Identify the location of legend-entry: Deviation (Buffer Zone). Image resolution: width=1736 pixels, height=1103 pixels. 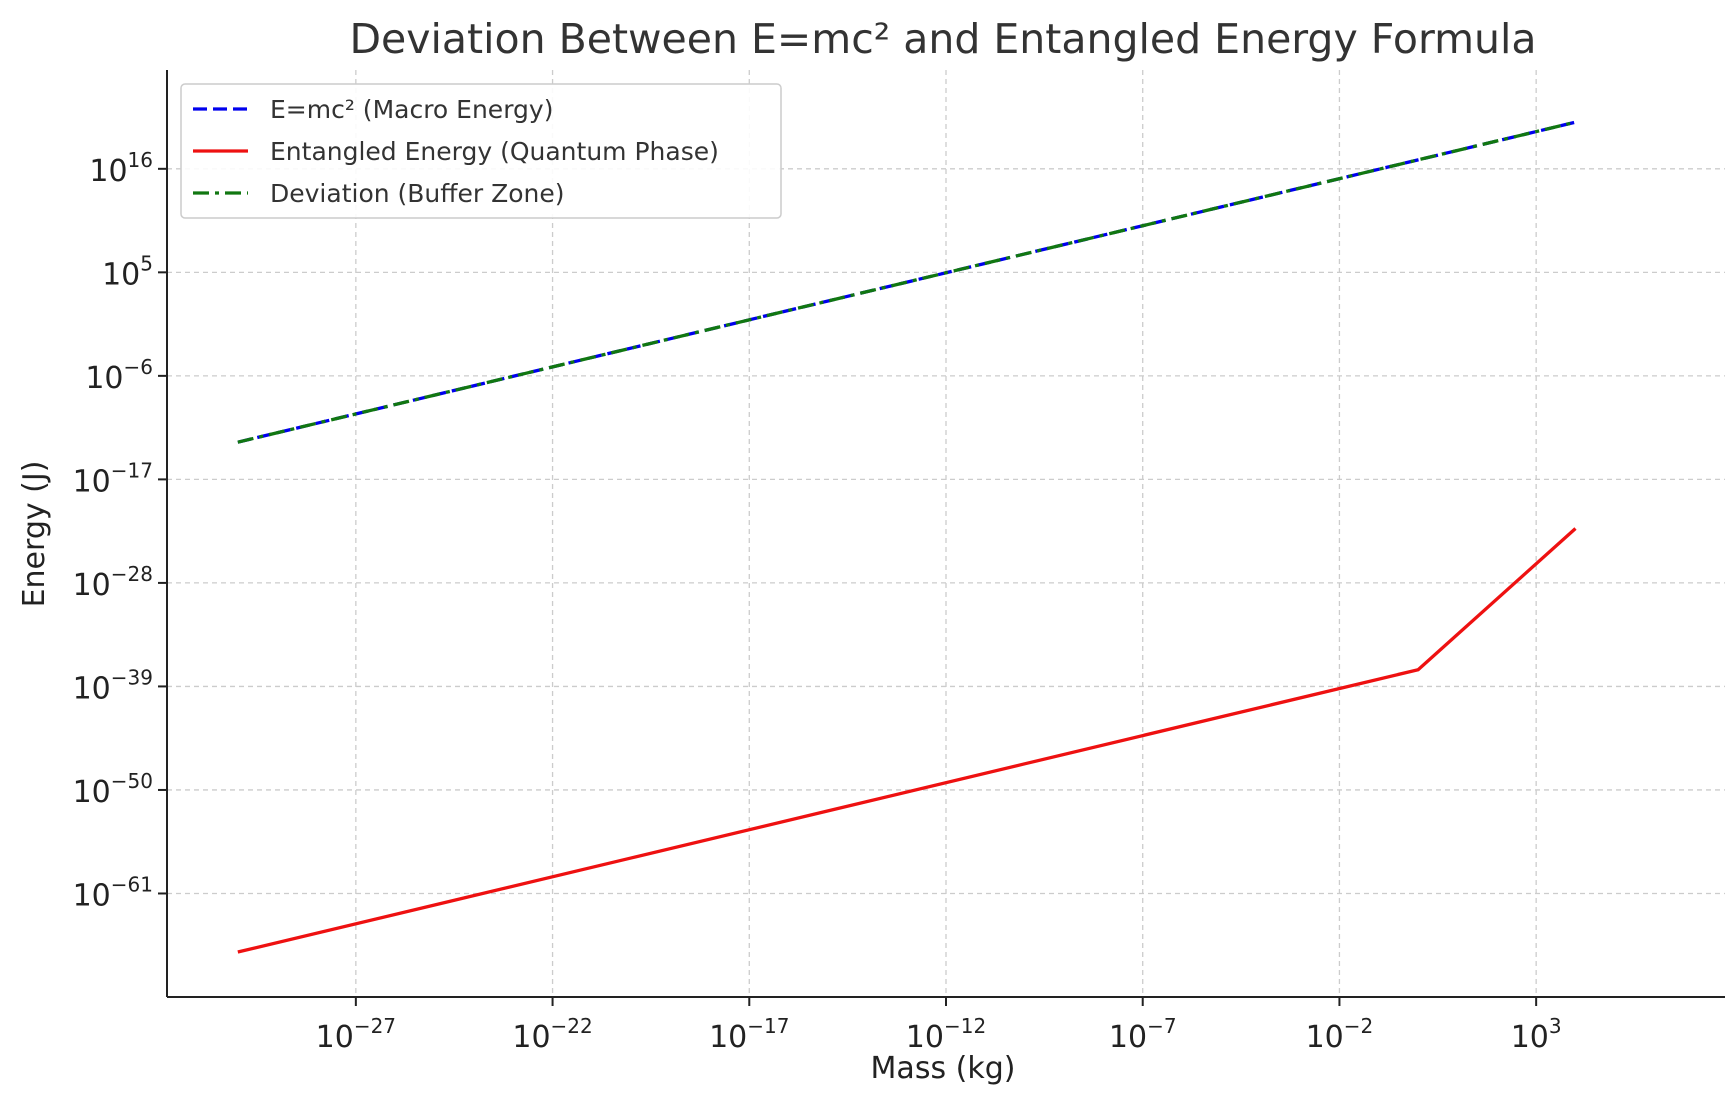
(417, 193).